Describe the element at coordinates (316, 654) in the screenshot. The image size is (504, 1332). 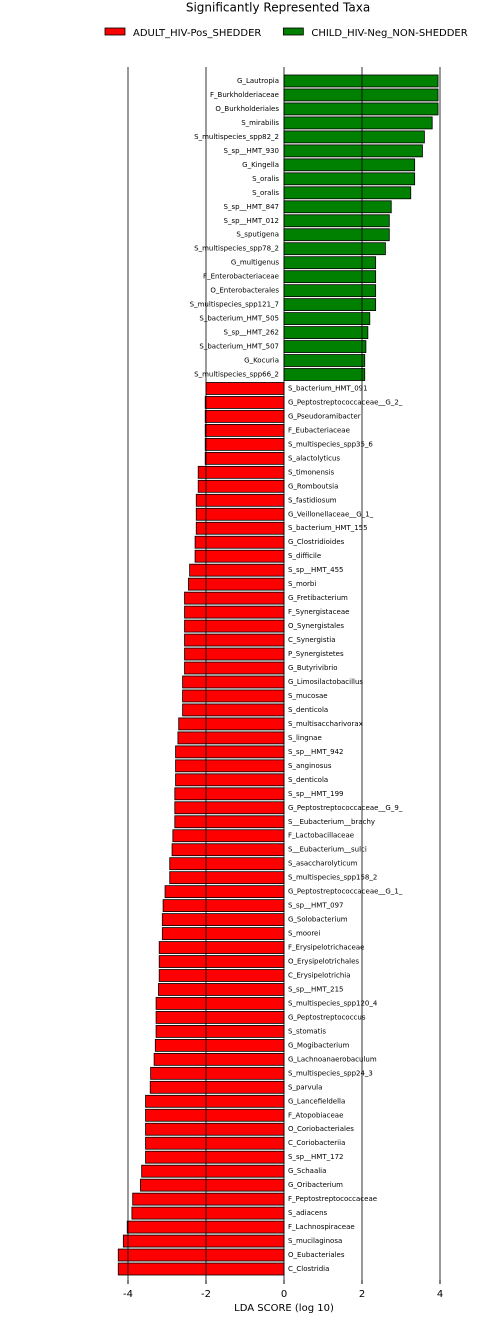
I see `category-label: P_Synergistetes` at that location.